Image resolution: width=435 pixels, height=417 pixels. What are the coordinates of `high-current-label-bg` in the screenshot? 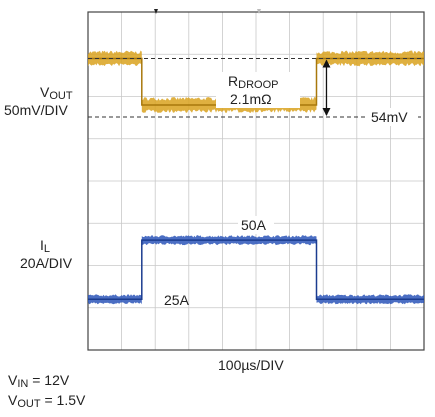 It's located at (256, 225).